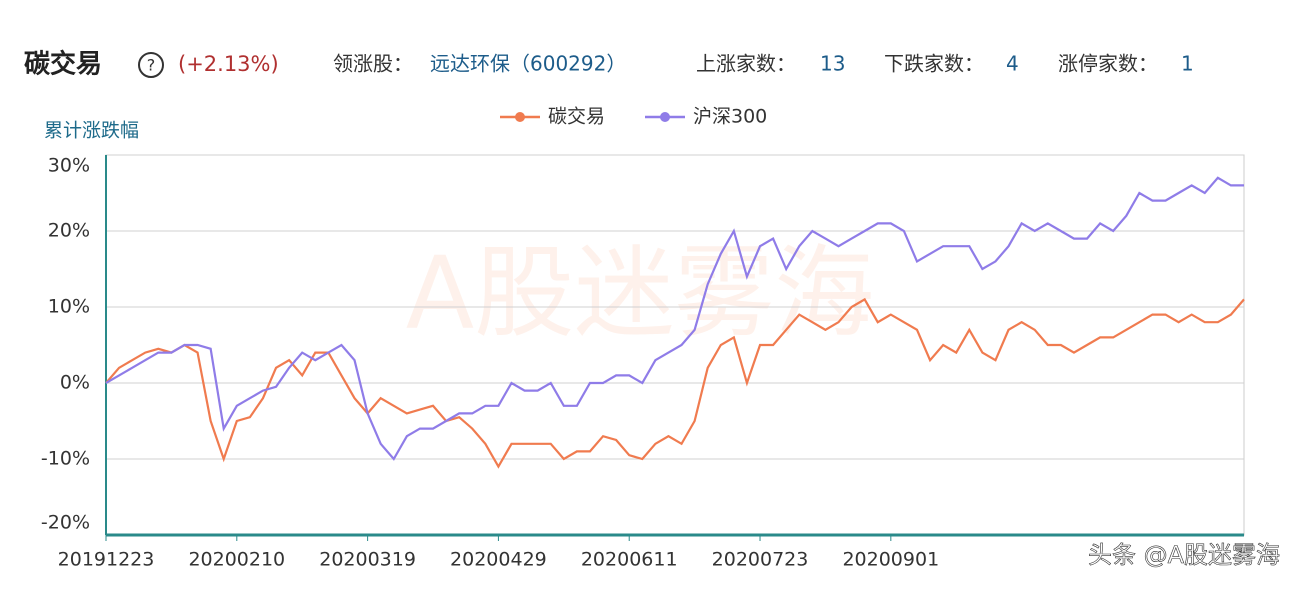 The height and width of the screenshot is (596, 1300). I want to click on x-tick-label: 20200429, so click(498, 560).